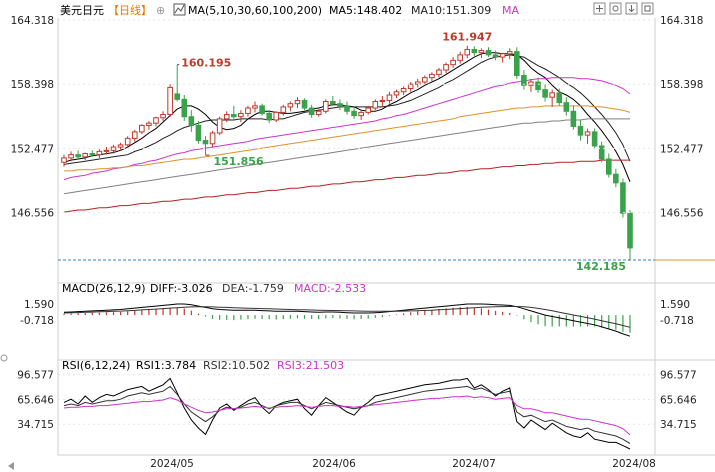 This screenshot has height=472, width=715. I want to click on rsi3-value: RSI3:21.503, so click(310, 365).